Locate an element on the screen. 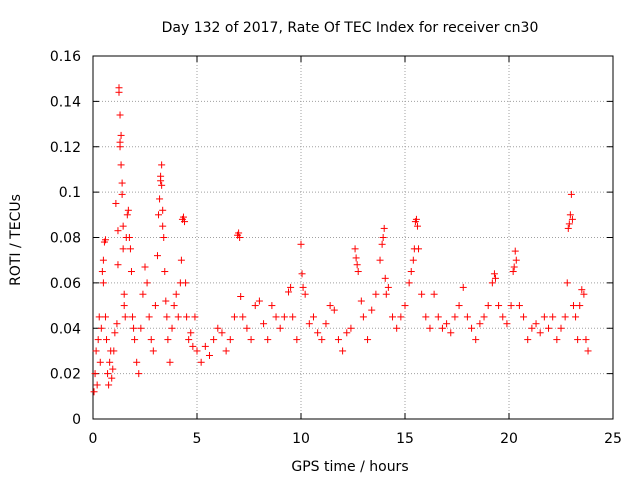  y-tick-labels: 0 0.02 0.04 0.06 0.08 0.1 0.12 0.14 0.16 is located at coordinates (65, 238).